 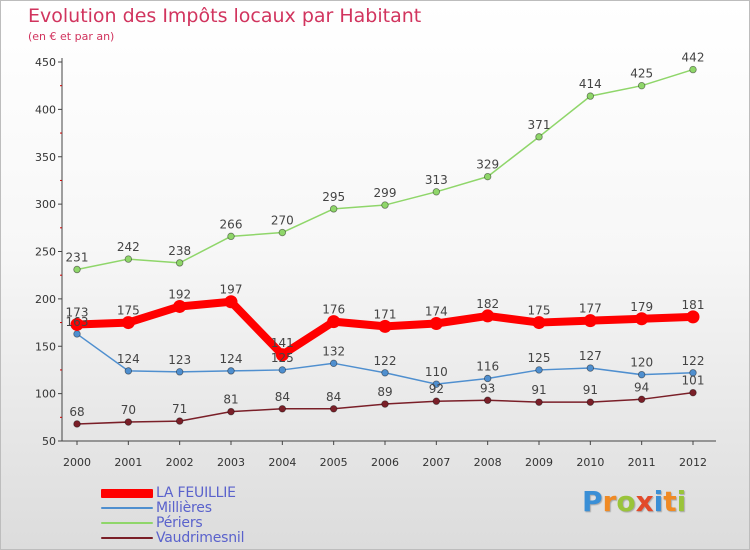 What do you see at coordinates (670, 501) in the screenshot?
I see `logo-letter: t` at bounding box center [670, 501].